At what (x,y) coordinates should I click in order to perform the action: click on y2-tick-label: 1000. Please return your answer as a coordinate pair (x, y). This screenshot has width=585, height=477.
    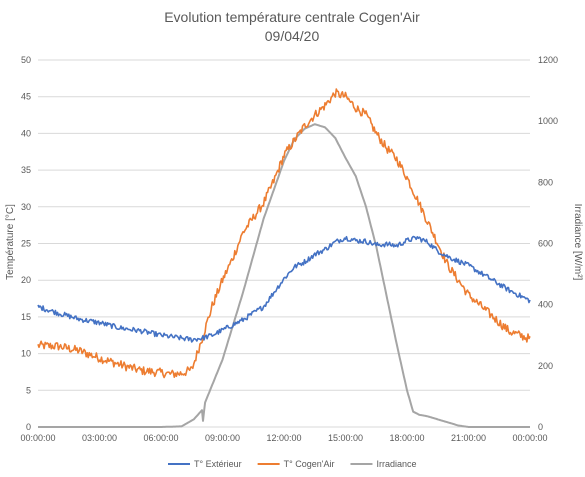
    Looking at the image, I should click on (548, 121).